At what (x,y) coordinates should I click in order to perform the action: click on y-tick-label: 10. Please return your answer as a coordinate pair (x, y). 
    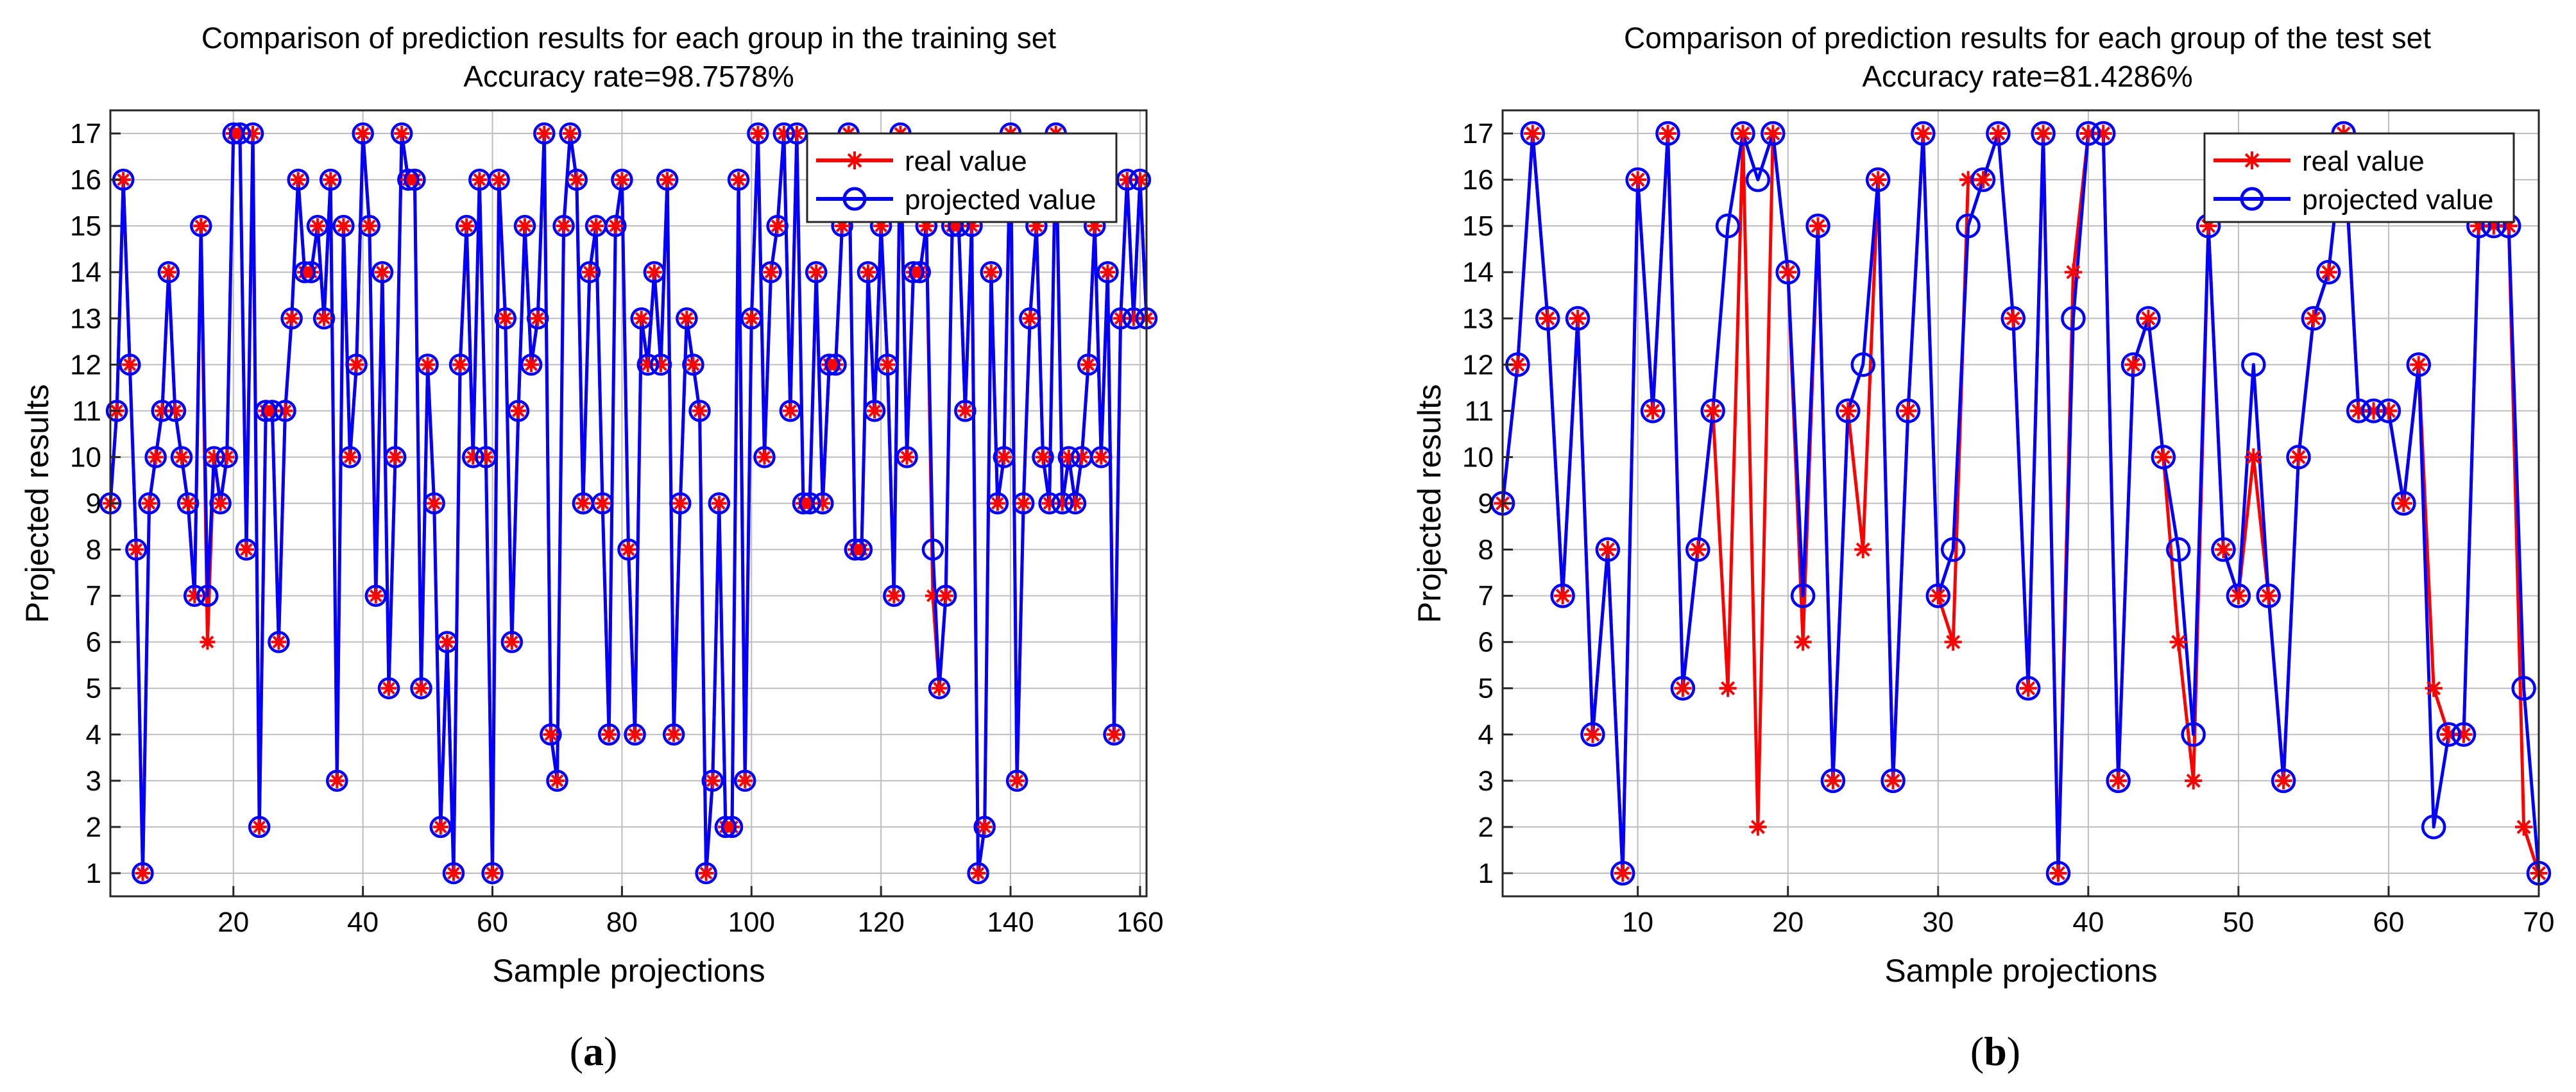
    Looking at the image, I should click on (86, 457).